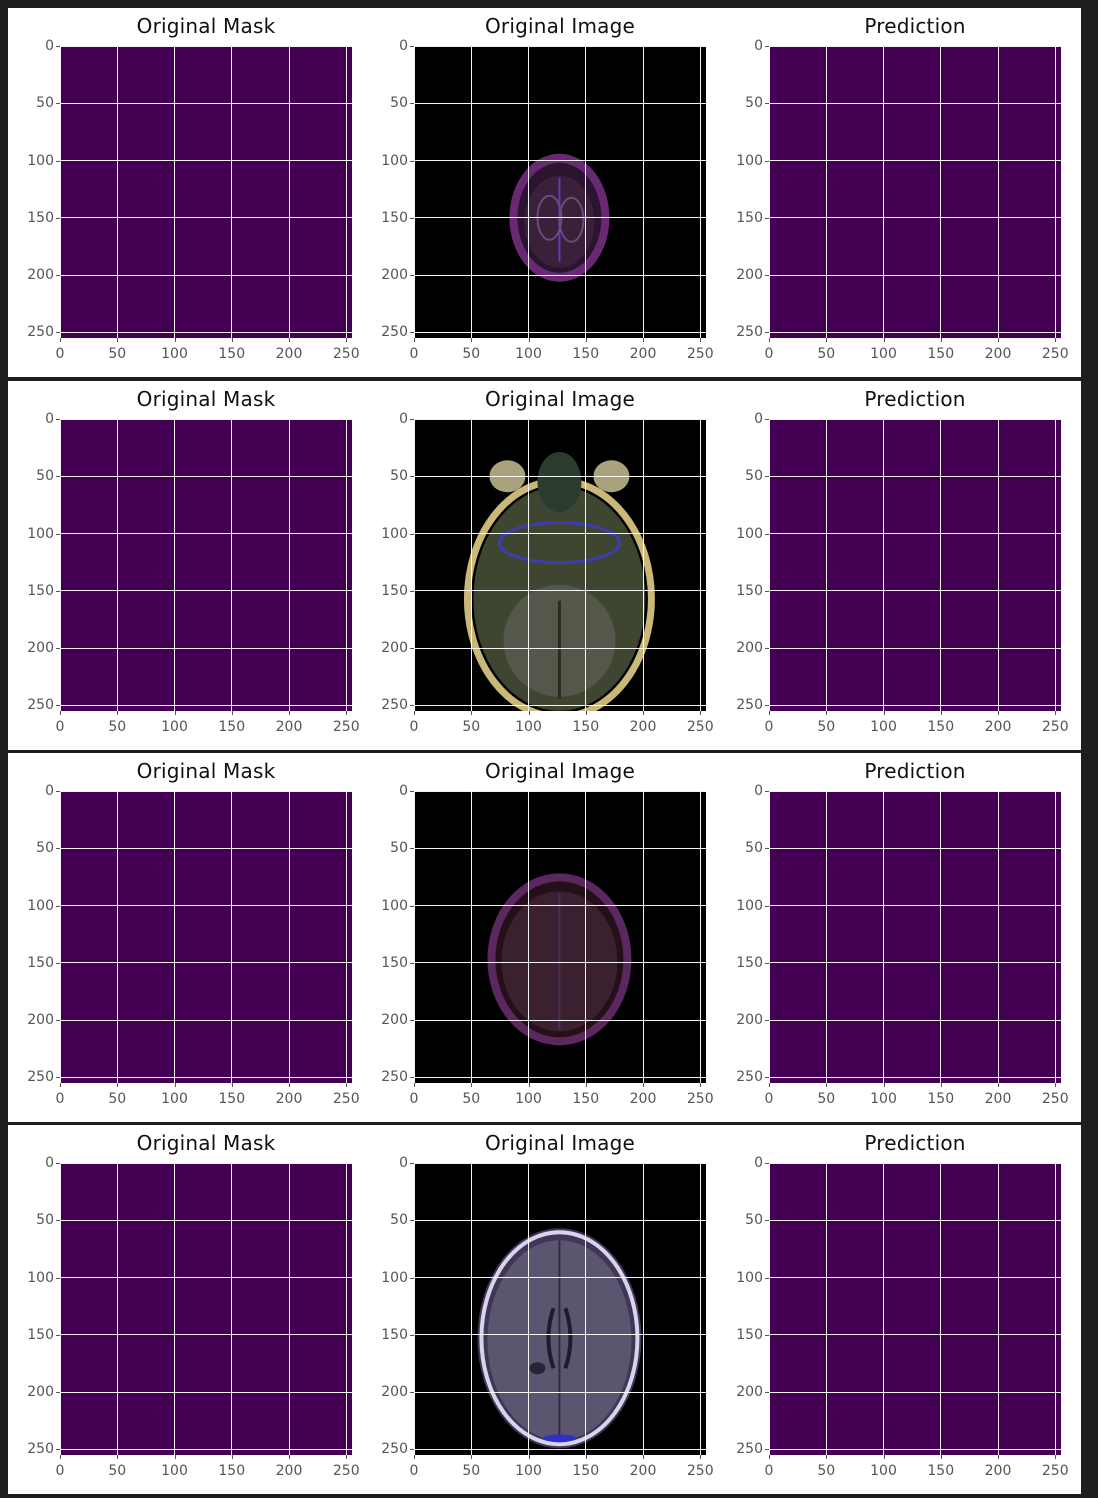 This screenshot has height=1498, width=1098. Describe the element at coordinates (571, 219) in the screenshot. I see `sulcus-right` at that location.